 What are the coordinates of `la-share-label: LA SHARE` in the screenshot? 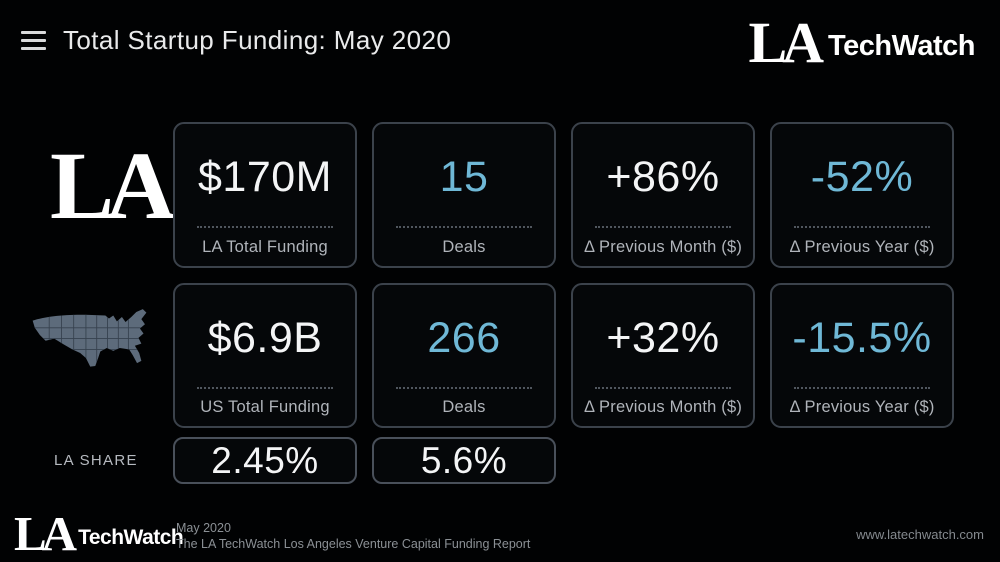 It's located at (96, 460).